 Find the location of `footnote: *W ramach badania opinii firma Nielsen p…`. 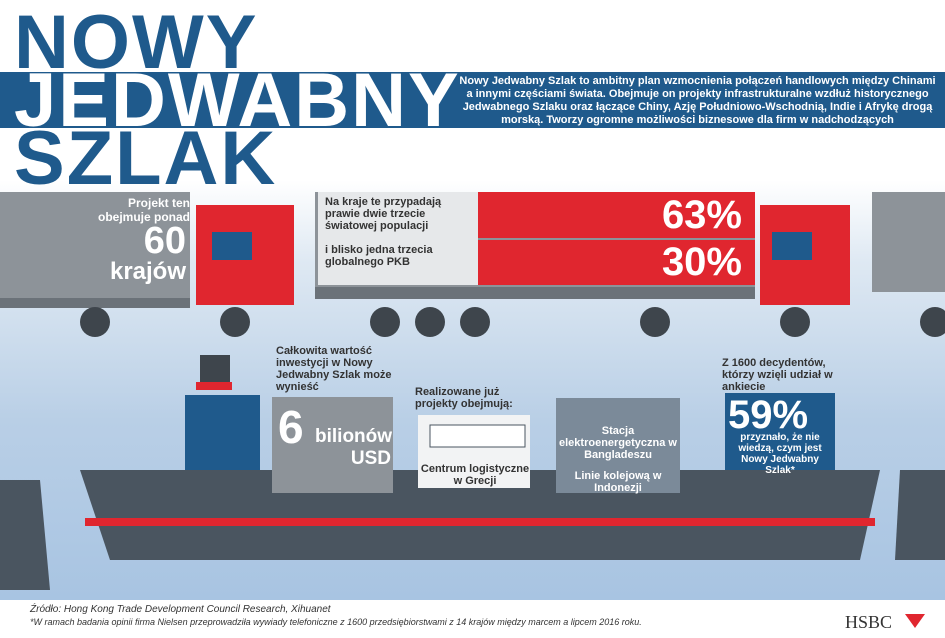

footnote: *W ramach badania opinii firma Nielsen p… is located at coordinates (336, 622).